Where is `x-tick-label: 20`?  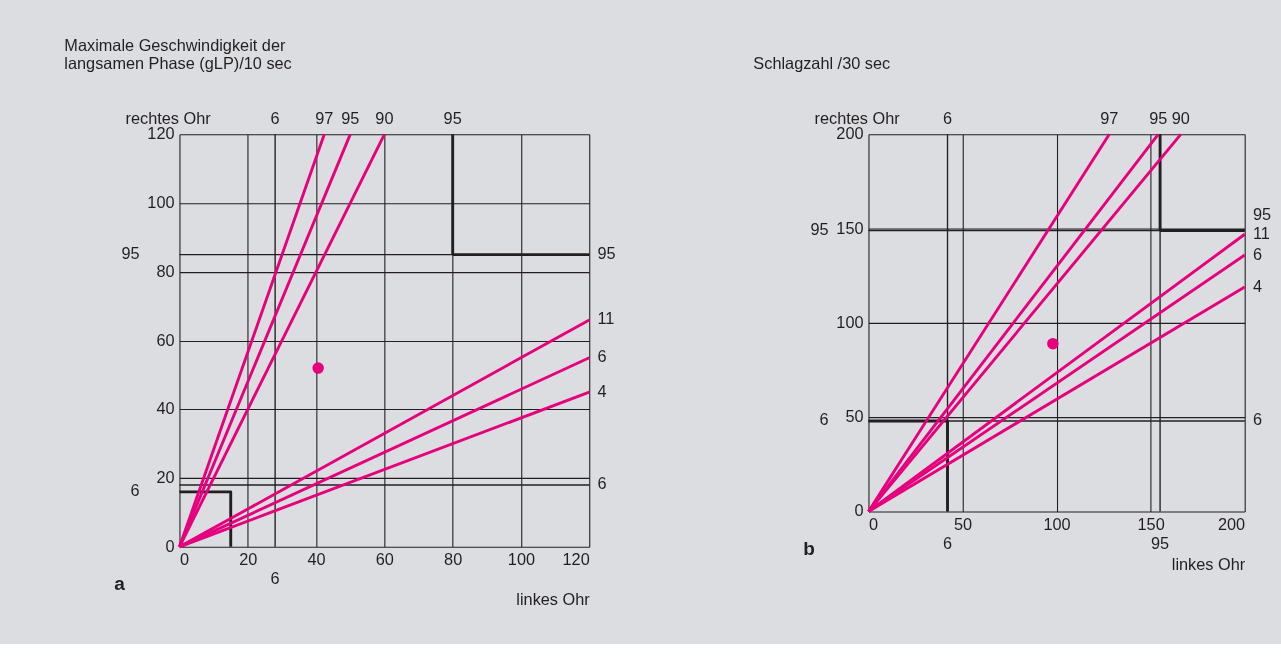 x-tick-label: 20 is located at coordinates (248, 559).